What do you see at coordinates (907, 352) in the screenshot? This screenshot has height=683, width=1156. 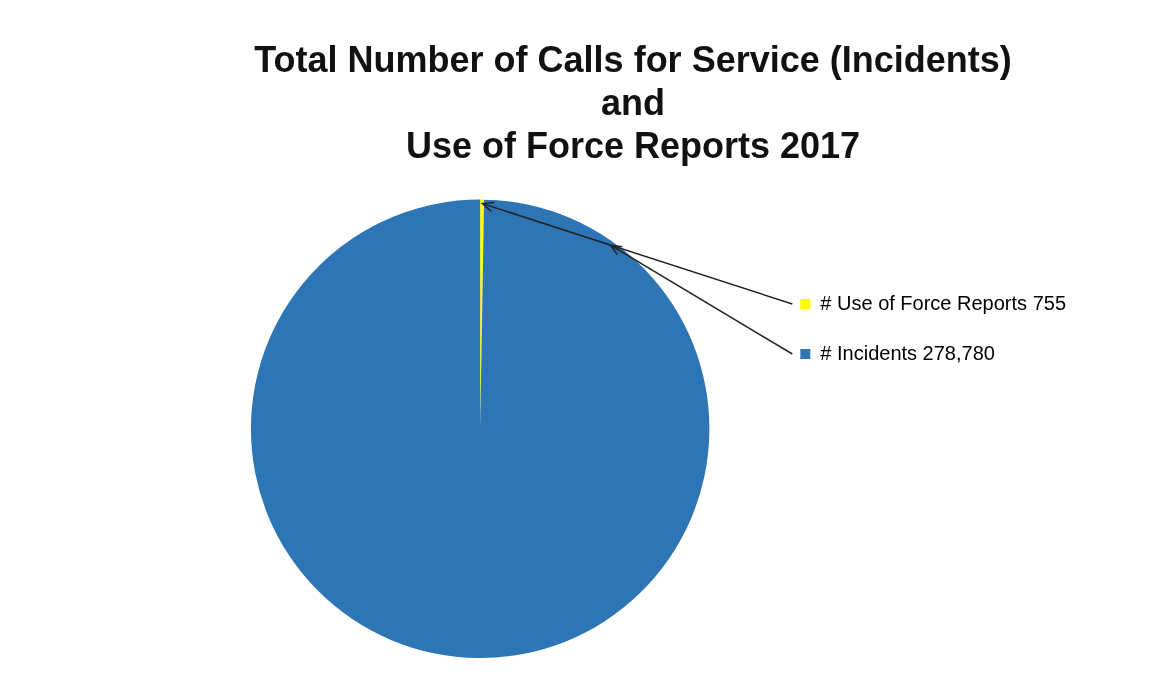 I see `legend-label: # Incidents 278,780` at bounding box center [907, 352].